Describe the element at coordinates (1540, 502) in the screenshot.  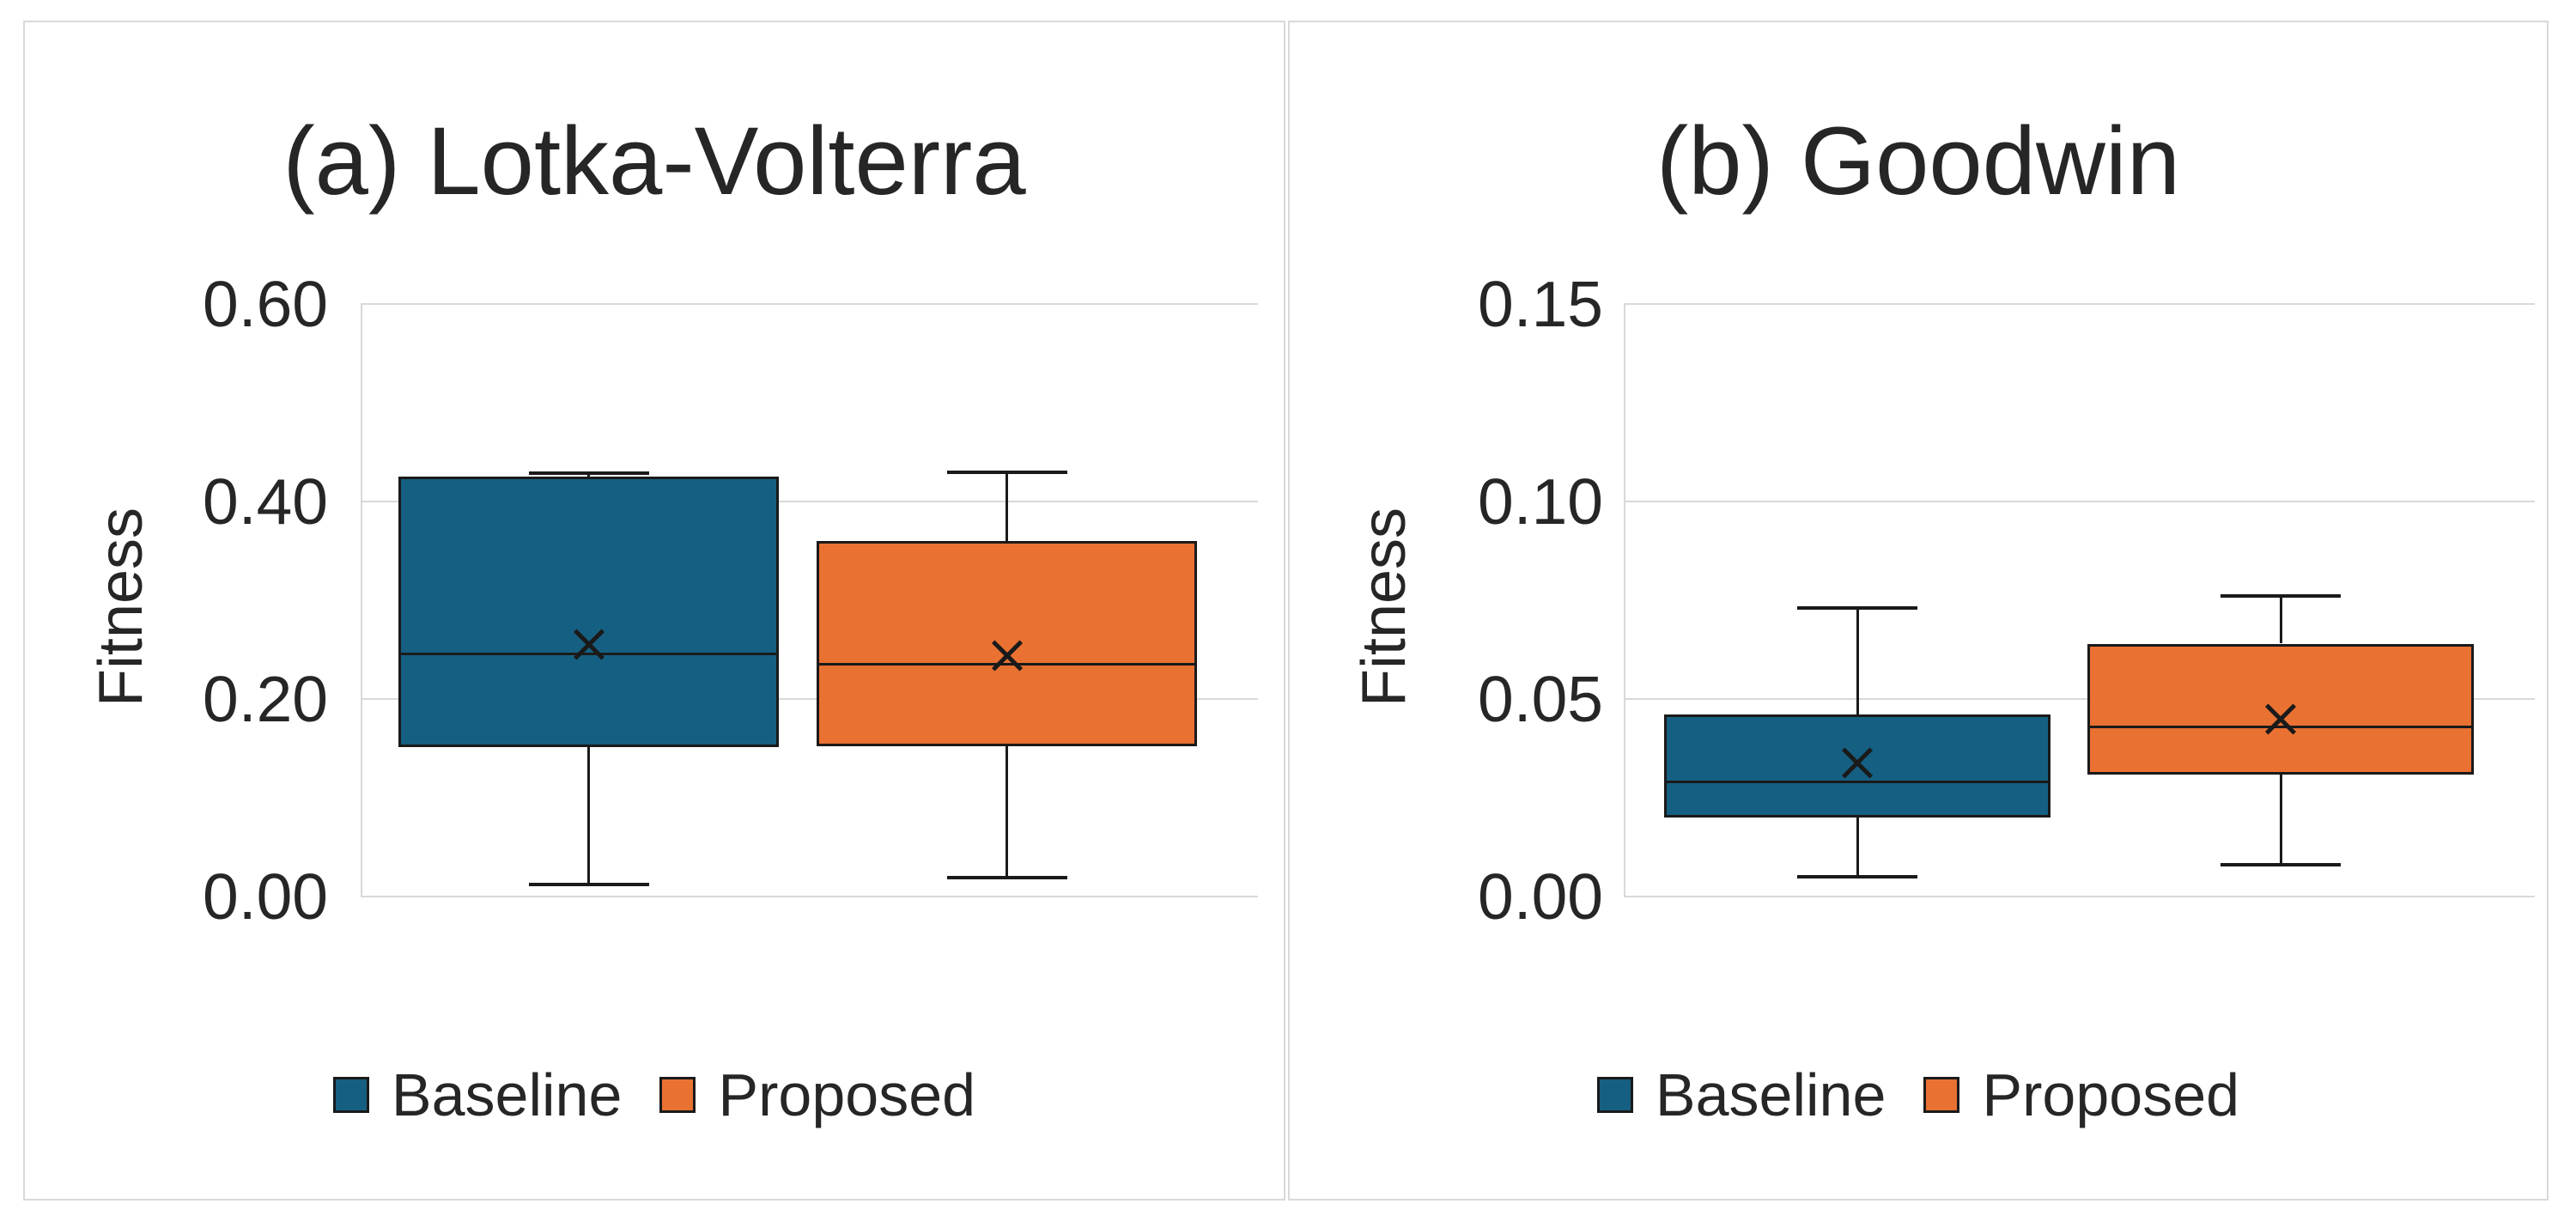
I see `y-tick-label: 0.10` at that location.